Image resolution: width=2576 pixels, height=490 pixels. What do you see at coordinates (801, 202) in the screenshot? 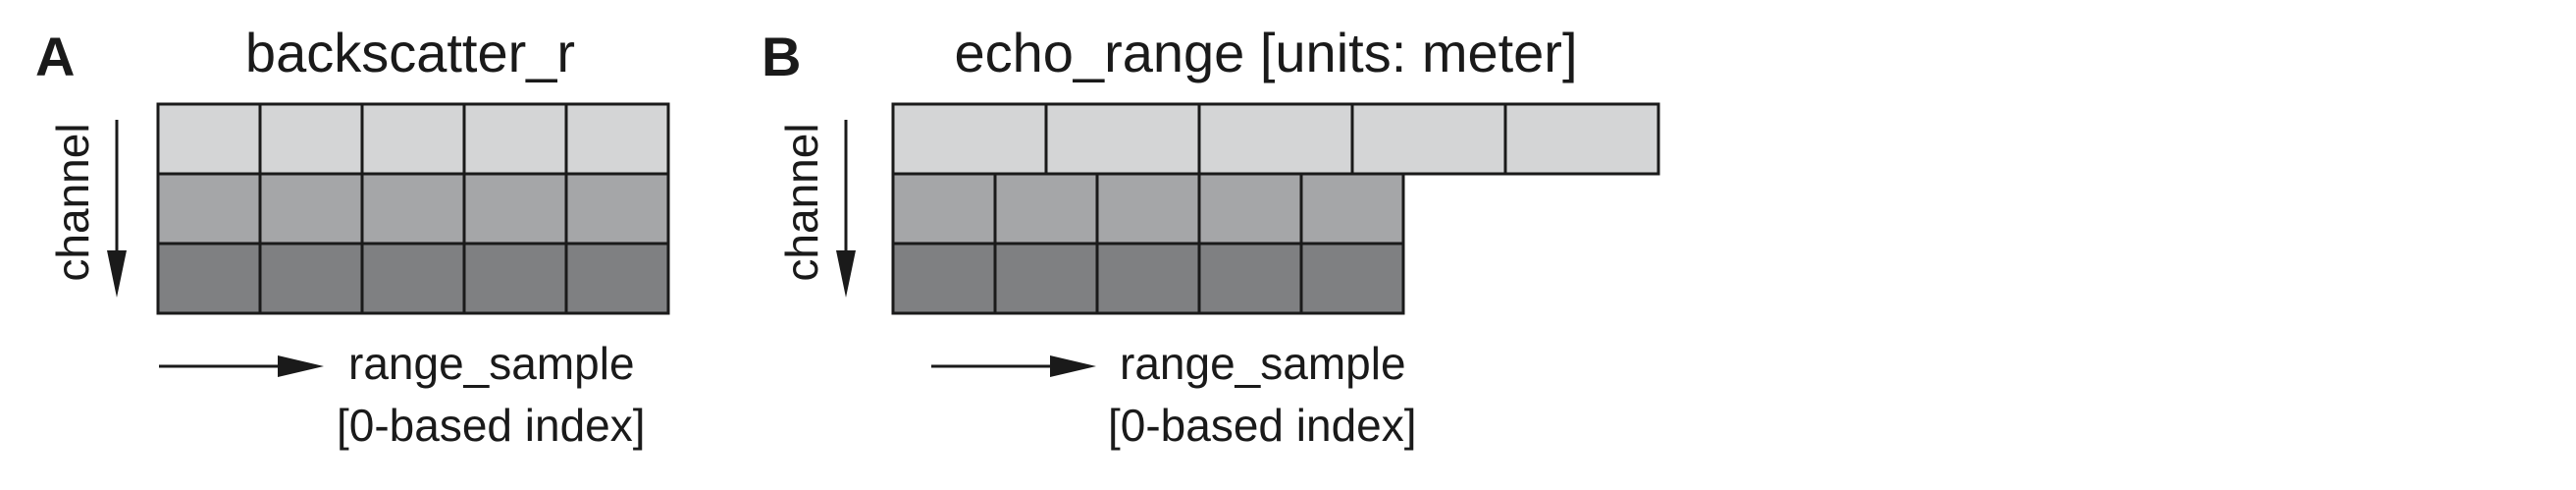
I see `panel-b-y-axis-label: channel` at bounding box center [801, 202].